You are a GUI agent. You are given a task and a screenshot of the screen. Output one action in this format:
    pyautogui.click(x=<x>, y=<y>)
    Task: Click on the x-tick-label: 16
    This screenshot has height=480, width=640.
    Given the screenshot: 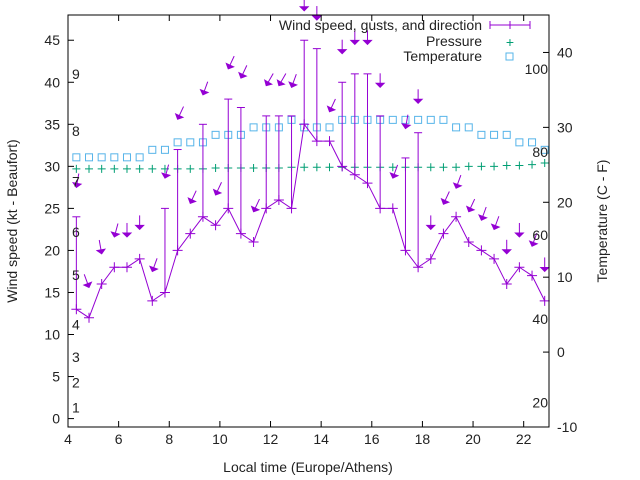 What is the action you would take?
    pyautogui.click(x=372, y=439)
    